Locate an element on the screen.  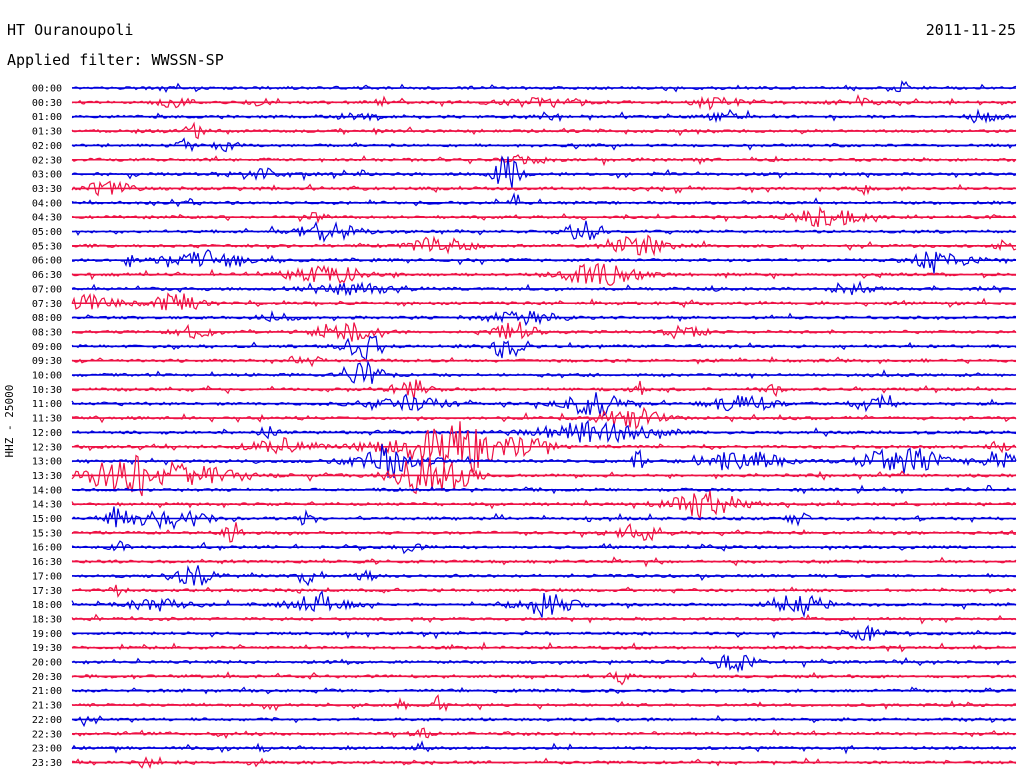
time-label-1630: 16:30 is located at coordinates (47, 562).